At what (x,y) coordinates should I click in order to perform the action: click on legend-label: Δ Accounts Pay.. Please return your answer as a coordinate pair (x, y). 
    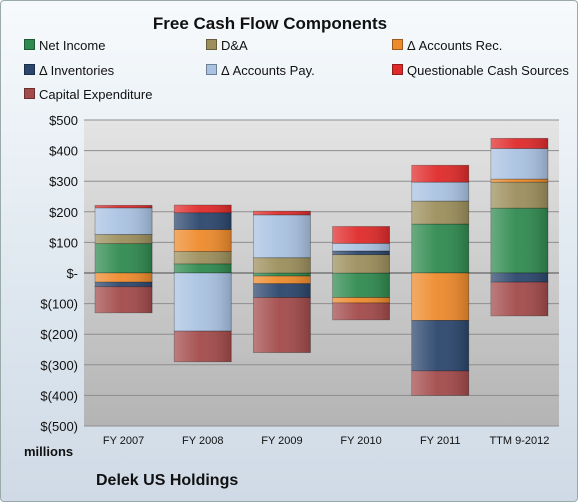
    Looking at the image, I should click on (268, 70).